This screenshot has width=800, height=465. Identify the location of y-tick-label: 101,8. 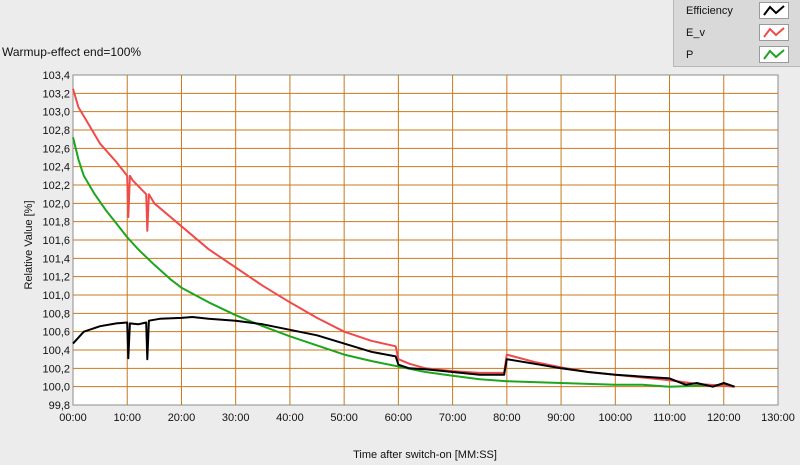
(56, 223).